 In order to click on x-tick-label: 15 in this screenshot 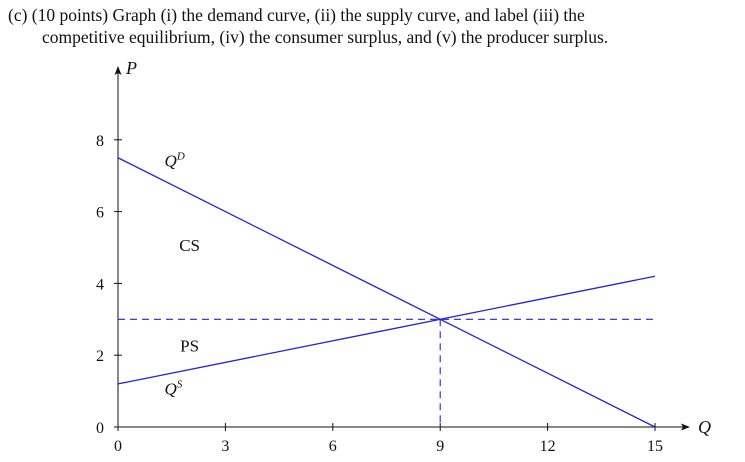, I will do `click(655, 446)`.